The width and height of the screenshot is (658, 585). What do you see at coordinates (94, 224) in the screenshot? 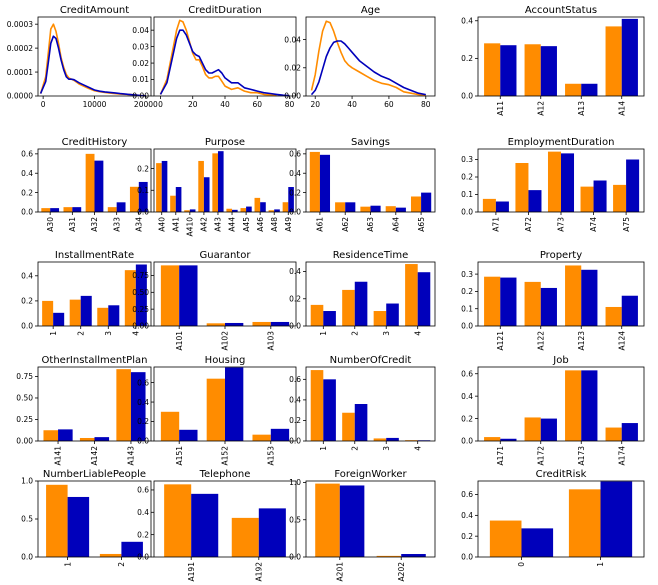
I see `x-tick-label: A32` at bounding box center [94, 224].